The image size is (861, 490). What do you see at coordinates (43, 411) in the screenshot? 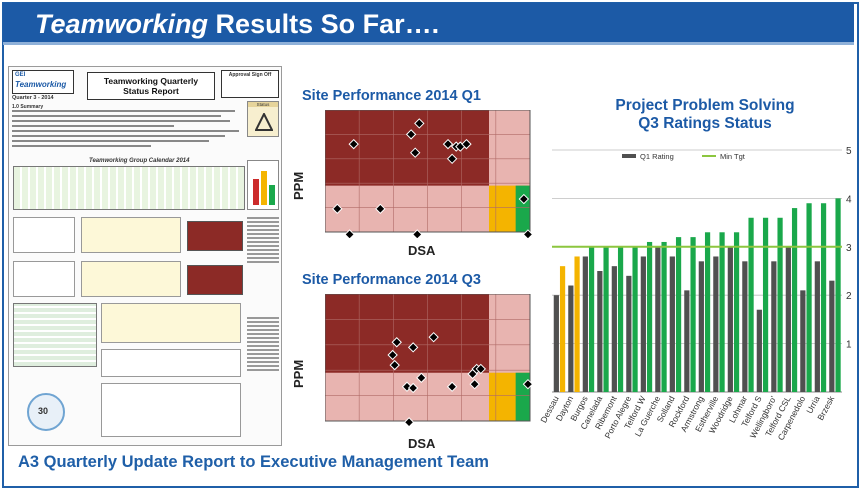
I see `report-gauge-value: 30` at bounding box center [43, 411].